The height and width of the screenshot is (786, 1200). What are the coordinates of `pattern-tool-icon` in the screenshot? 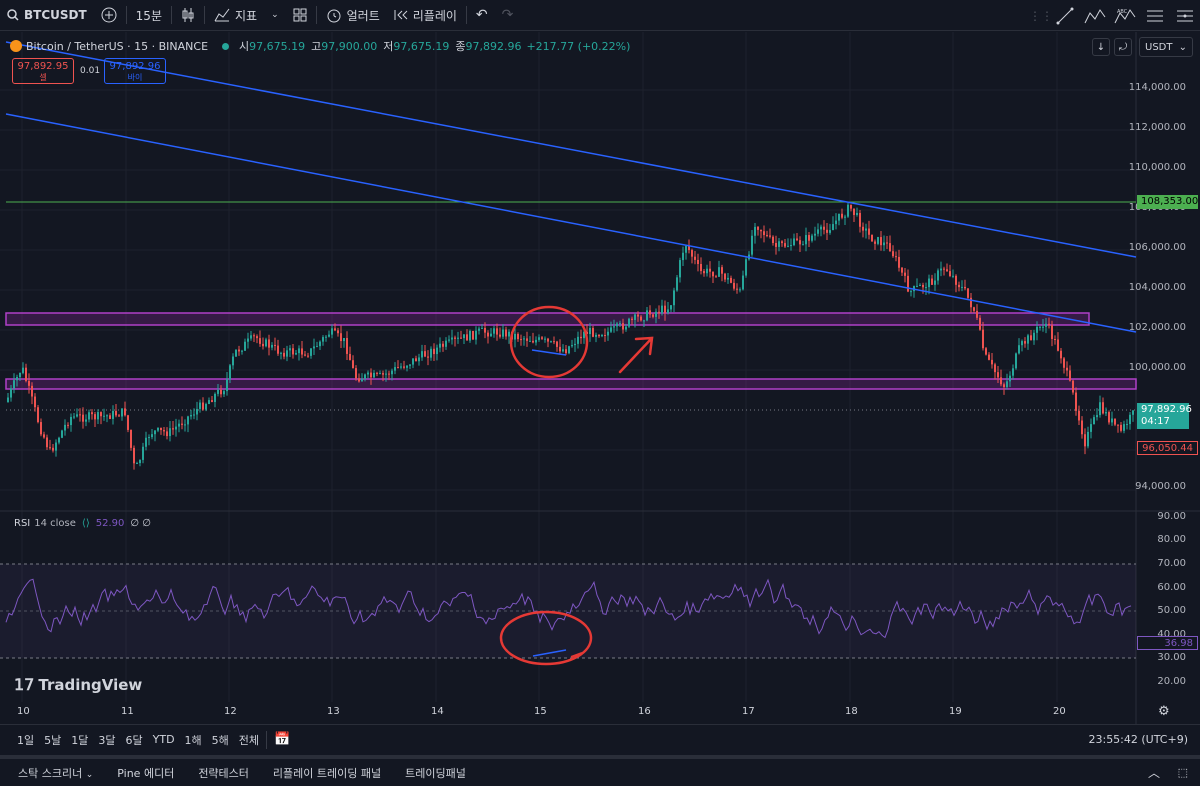 It's located at (1095, 15).